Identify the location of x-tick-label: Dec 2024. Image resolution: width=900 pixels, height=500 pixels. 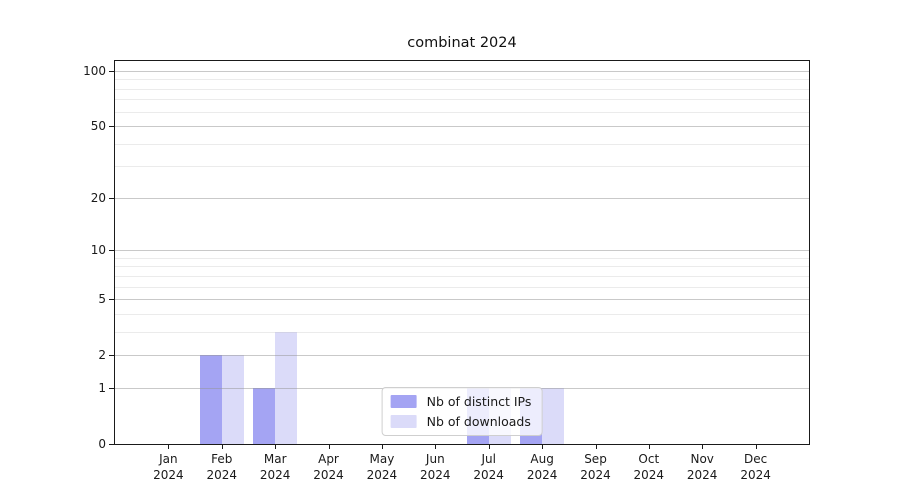
(755, 467).